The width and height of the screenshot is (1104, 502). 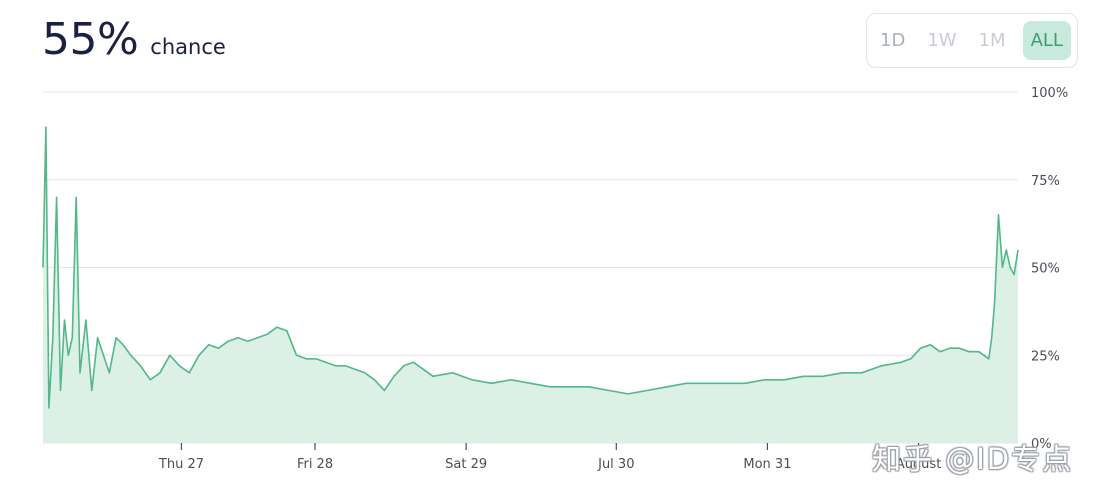 What do you see at coordinates (992, 40) in the screenshot?
I see `range-1m-button: 1M` at bounding box center [992, 40].